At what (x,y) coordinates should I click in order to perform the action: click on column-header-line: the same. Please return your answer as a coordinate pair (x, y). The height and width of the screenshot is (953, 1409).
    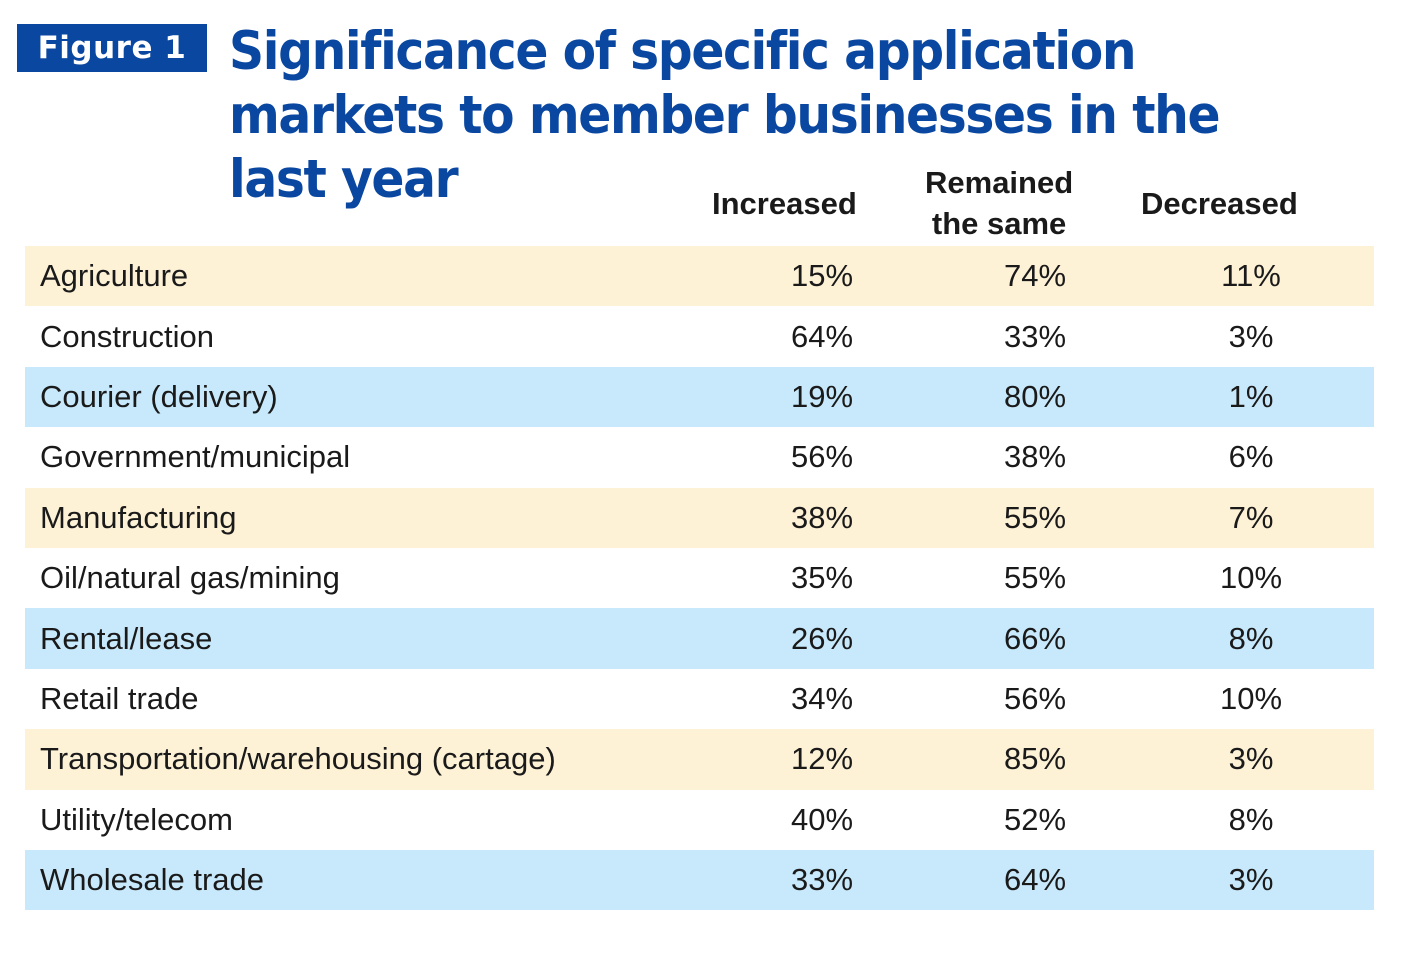
    Looking at the image, I should click on (999, 223).